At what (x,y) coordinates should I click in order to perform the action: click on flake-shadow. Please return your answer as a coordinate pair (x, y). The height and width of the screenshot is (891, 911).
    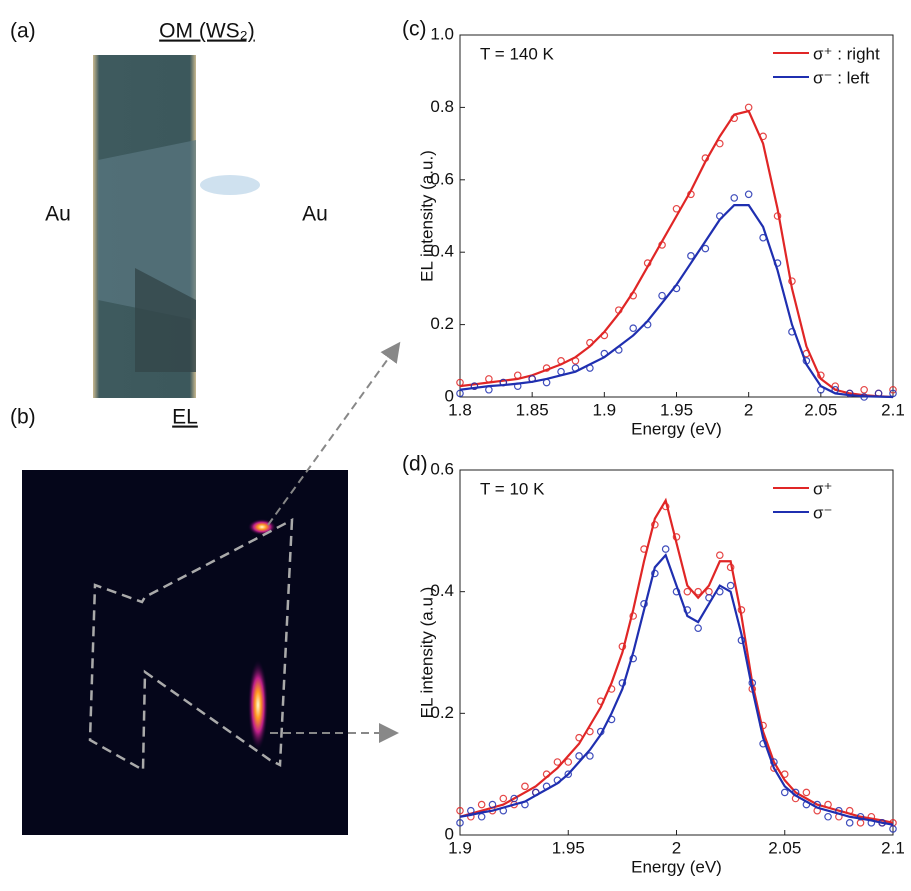
    Looking at the image, I should click on (165, 320).